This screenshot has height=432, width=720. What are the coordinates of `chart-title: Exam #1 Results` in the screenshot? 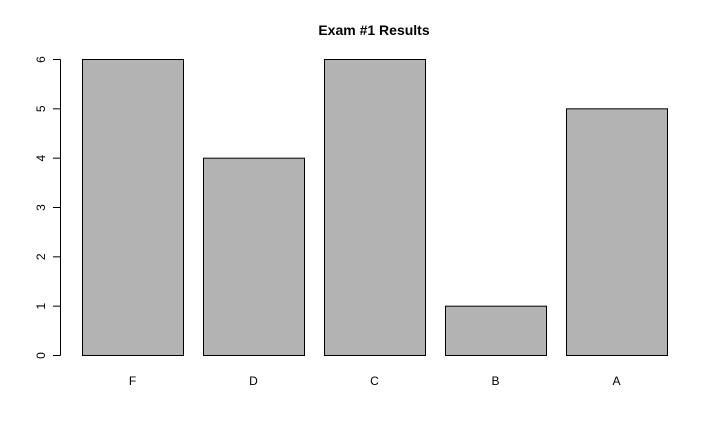 It's located at (373, 30).